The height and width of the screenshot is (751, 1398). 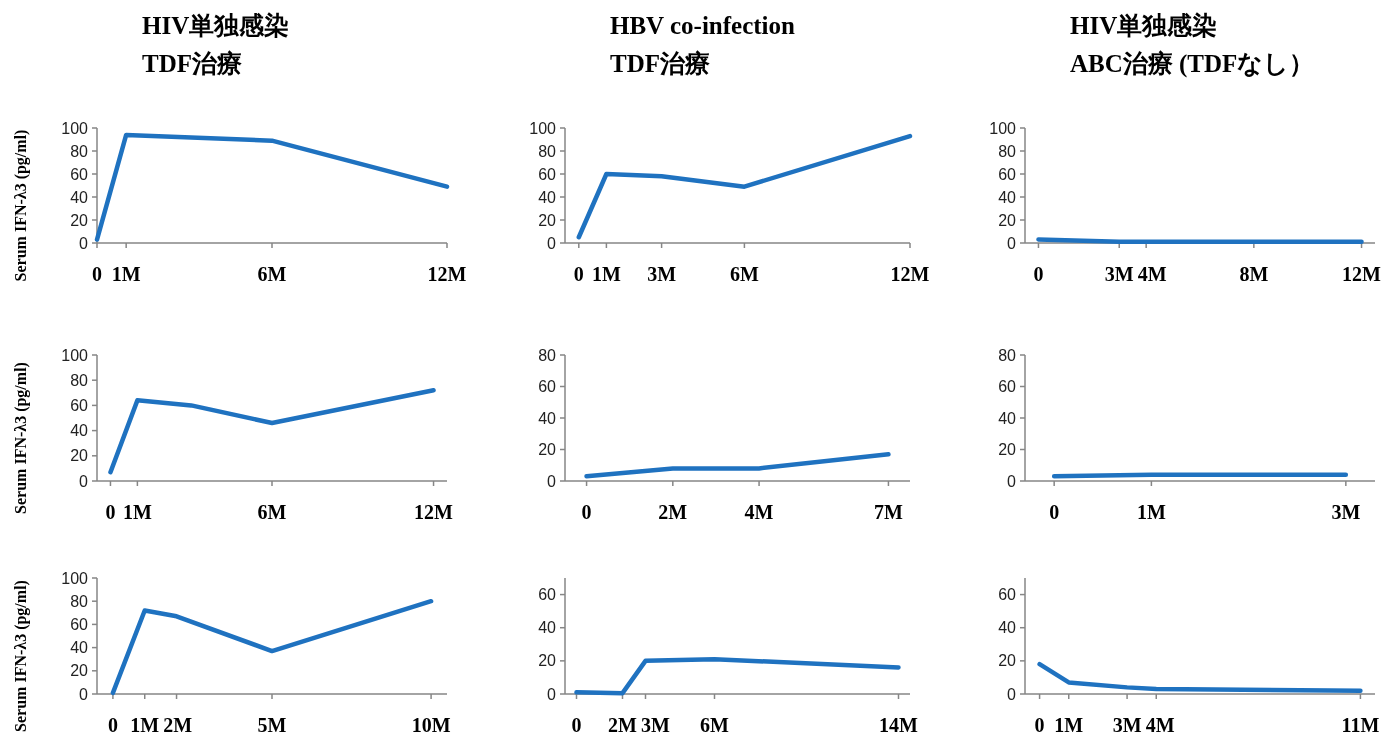 I want to click on x-tick-label: 14M, so click(x=899, y=725).